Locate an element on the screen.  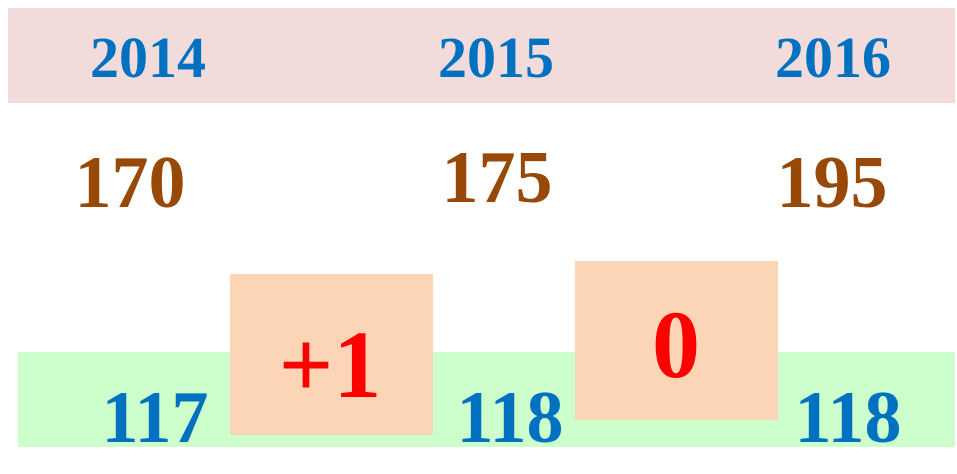
year: 2015 is located at coordinates (496, 57).